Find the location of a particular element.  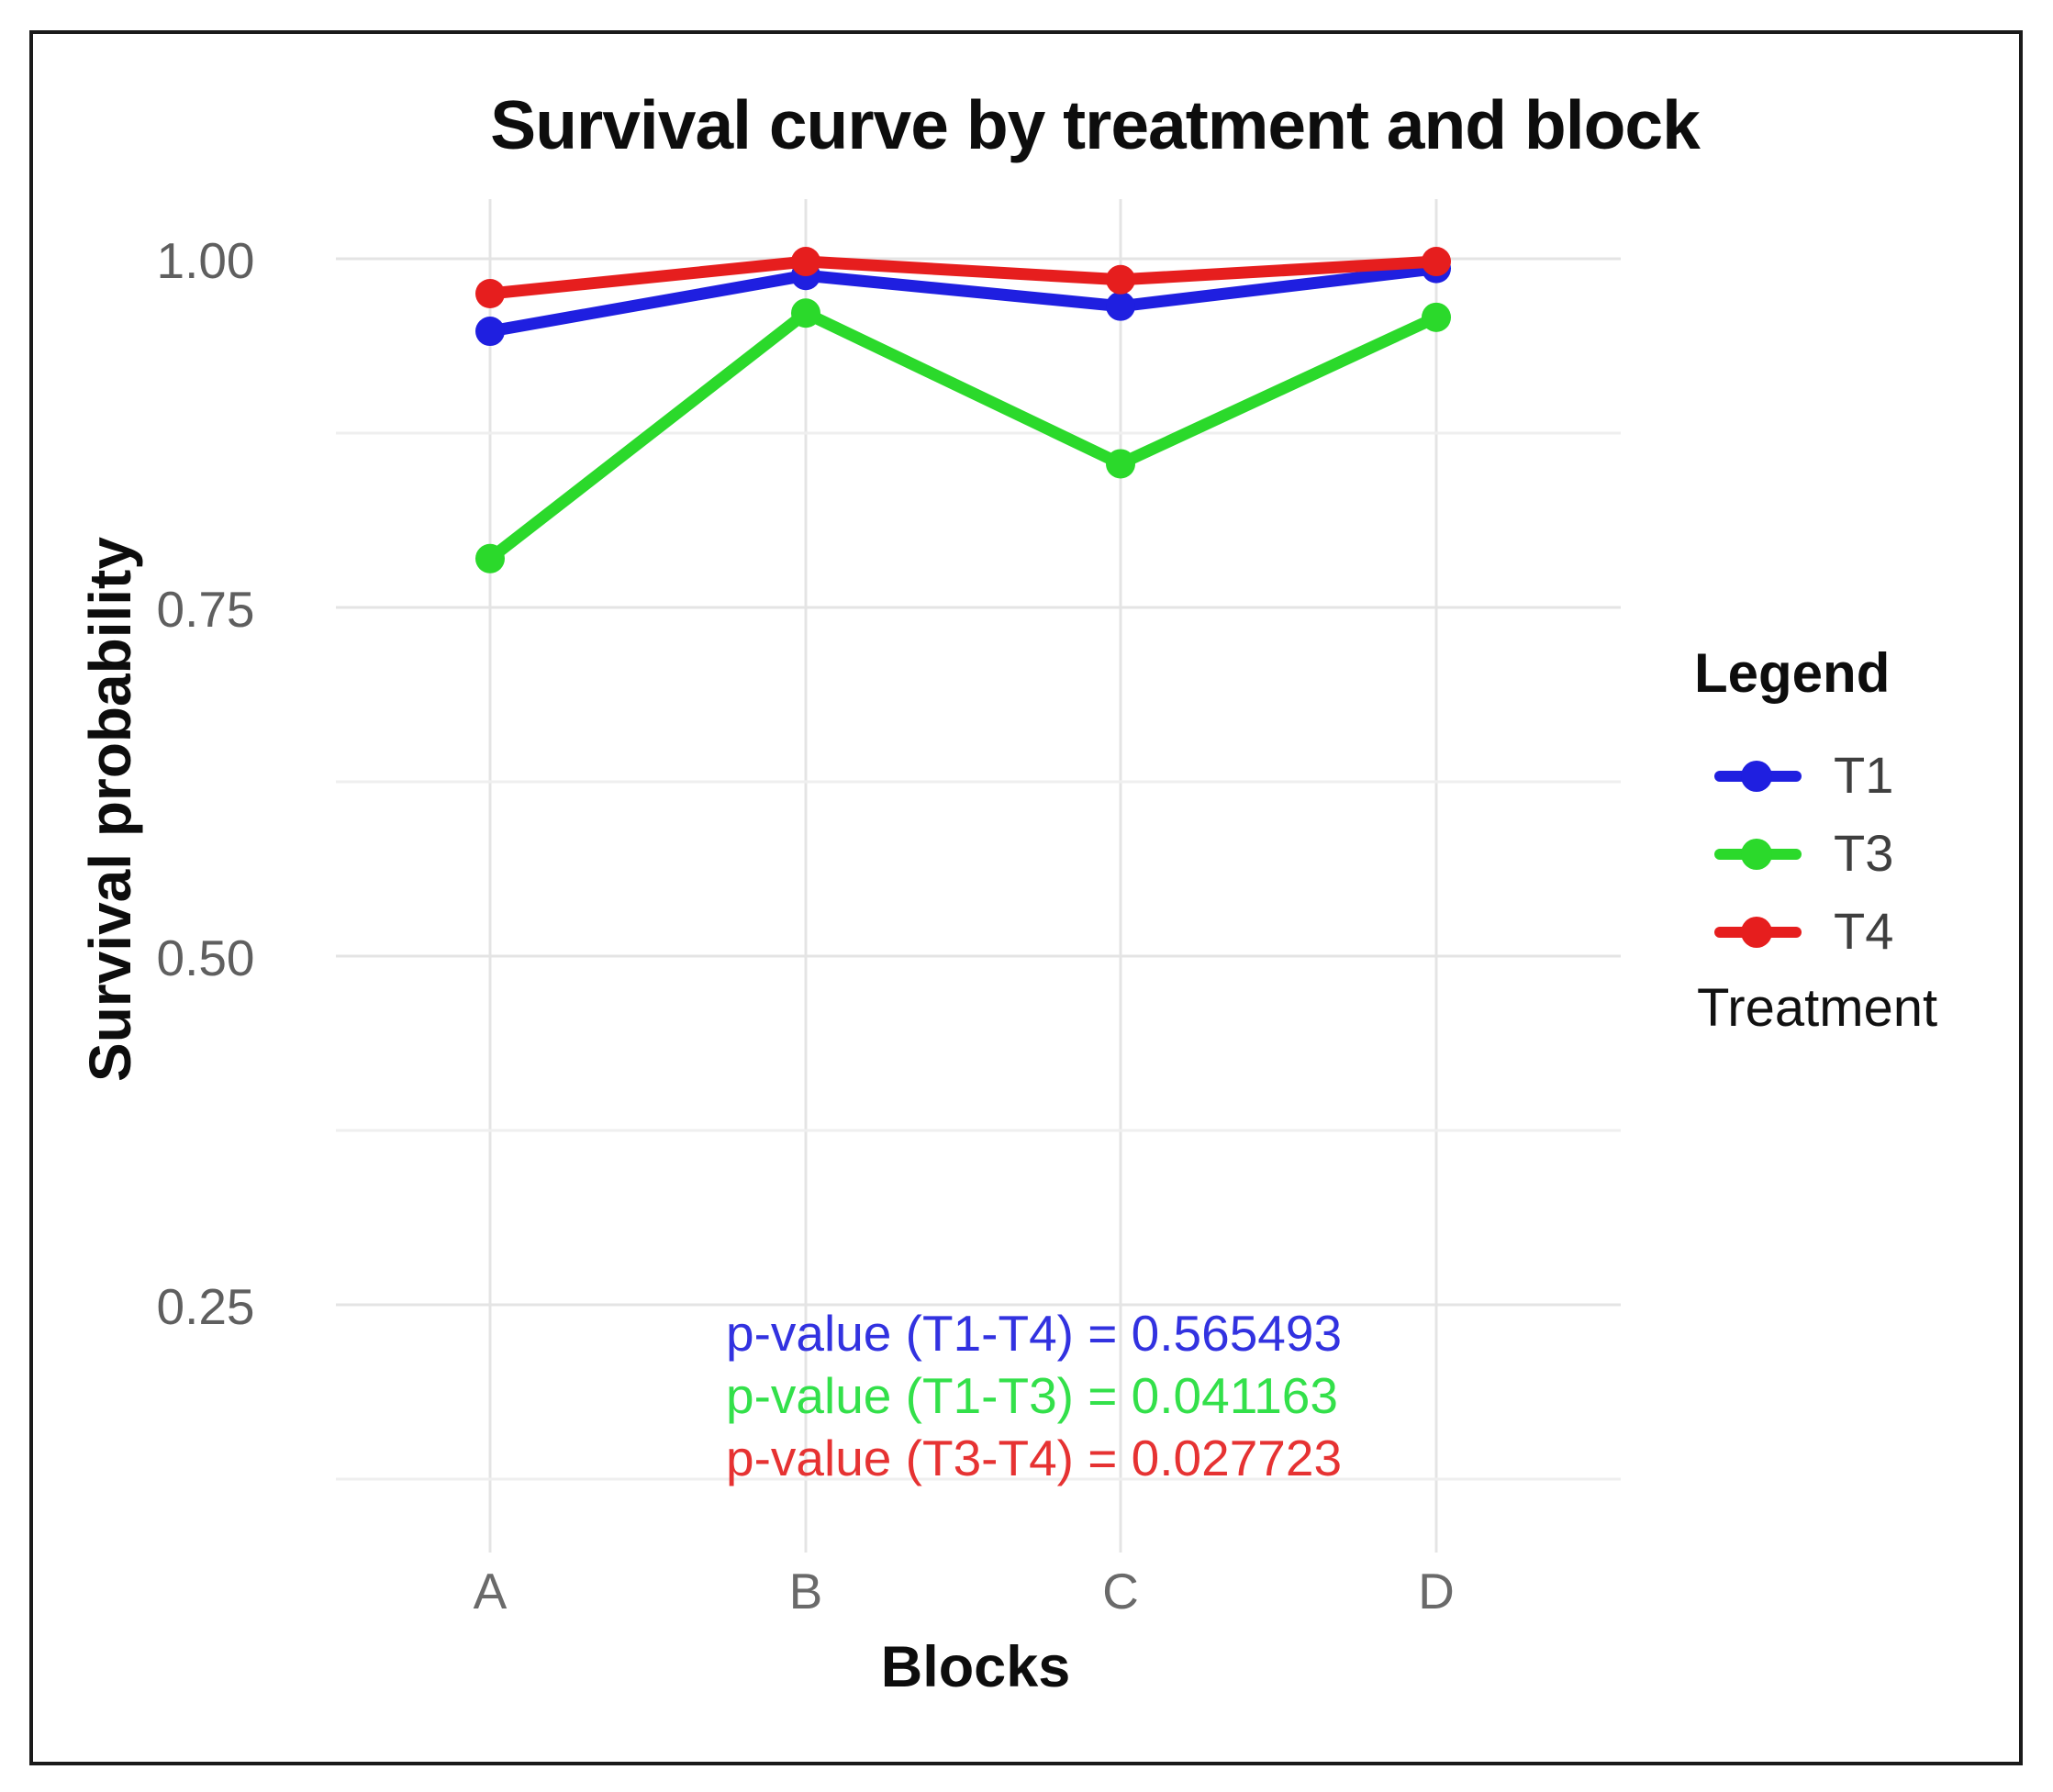

legend-item-t4: T4 is located at coordinates (1870, 931).